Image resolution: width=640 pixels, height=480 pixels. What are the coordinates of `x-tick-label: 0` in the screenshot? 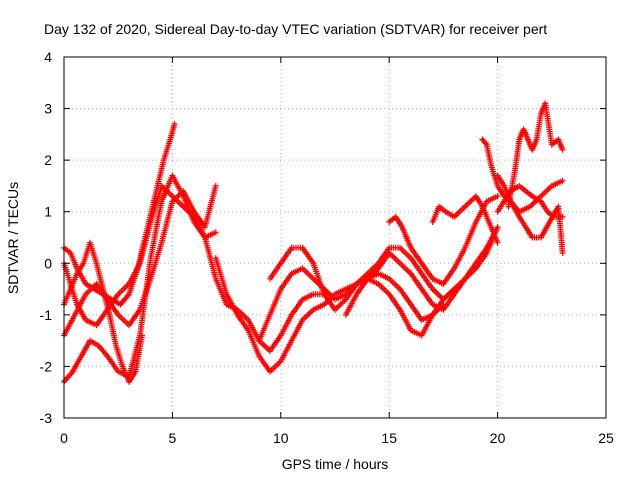 It's located at (64, 438).